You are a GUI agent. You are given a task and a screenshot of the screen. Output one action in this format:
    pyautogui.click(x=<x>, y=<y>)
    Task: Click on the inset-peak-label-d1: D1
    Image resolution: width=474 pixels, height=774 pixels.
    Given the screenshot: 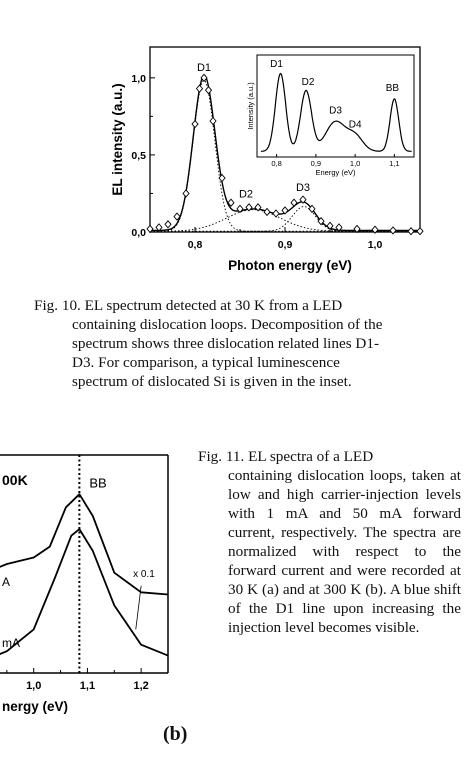 What is the action you would take?
    pyautogui.click(x=276, y=64)
    